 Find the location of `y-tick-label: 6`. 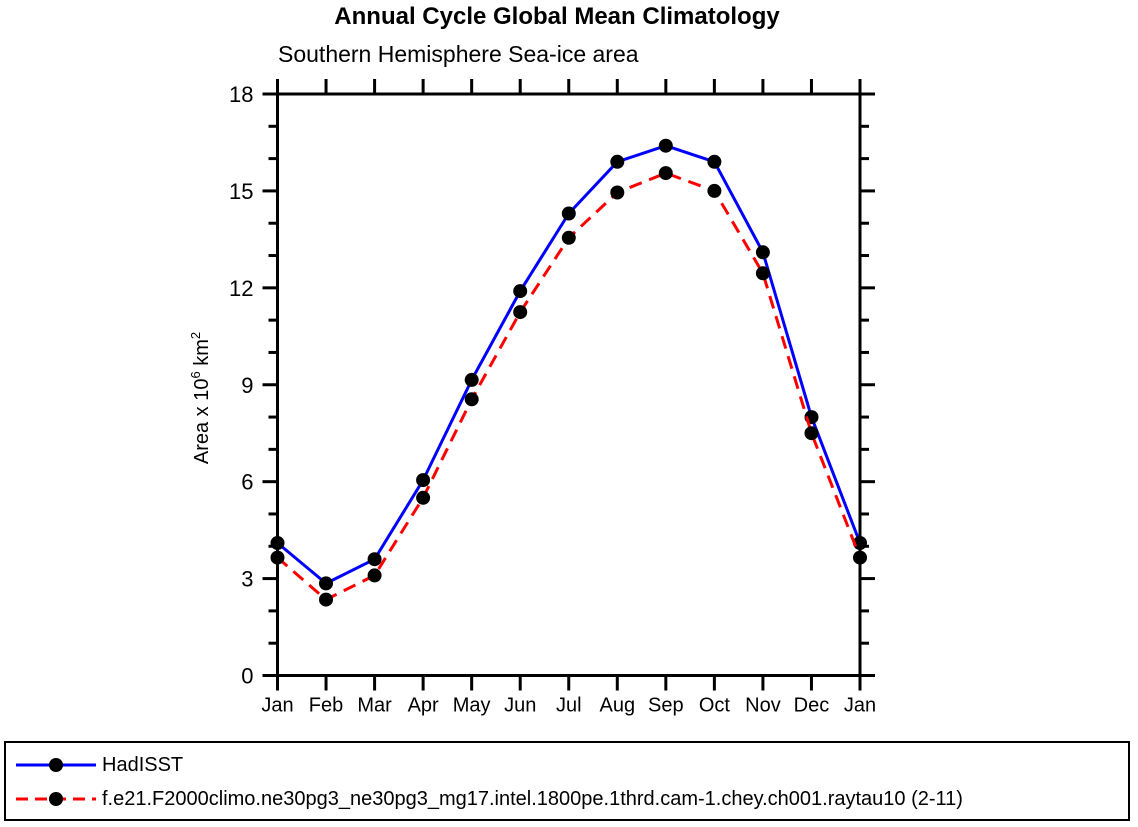

y-tick-label: 6 is located at coordinates (247, 482).